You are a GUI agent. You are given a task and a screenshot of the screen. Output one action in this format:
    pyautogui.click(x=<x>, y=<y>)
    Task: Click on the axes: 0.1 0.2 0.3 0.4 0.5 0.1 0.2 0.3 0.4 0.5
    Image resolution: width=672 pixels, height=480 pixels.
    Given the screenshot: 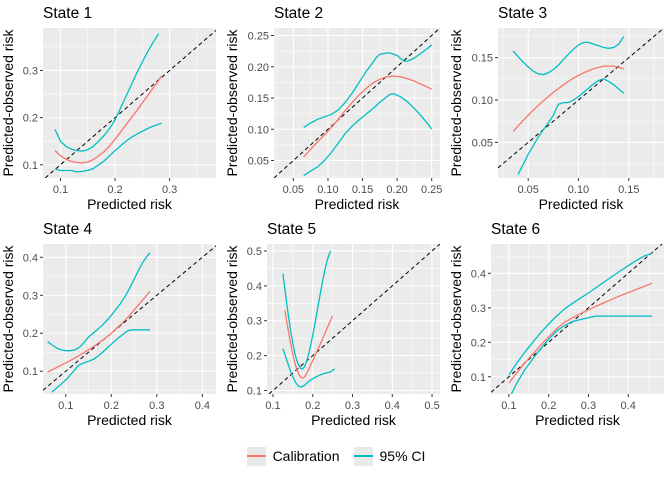 What is the action you would take?
    pyautogui.click(x=343, y=329)
    